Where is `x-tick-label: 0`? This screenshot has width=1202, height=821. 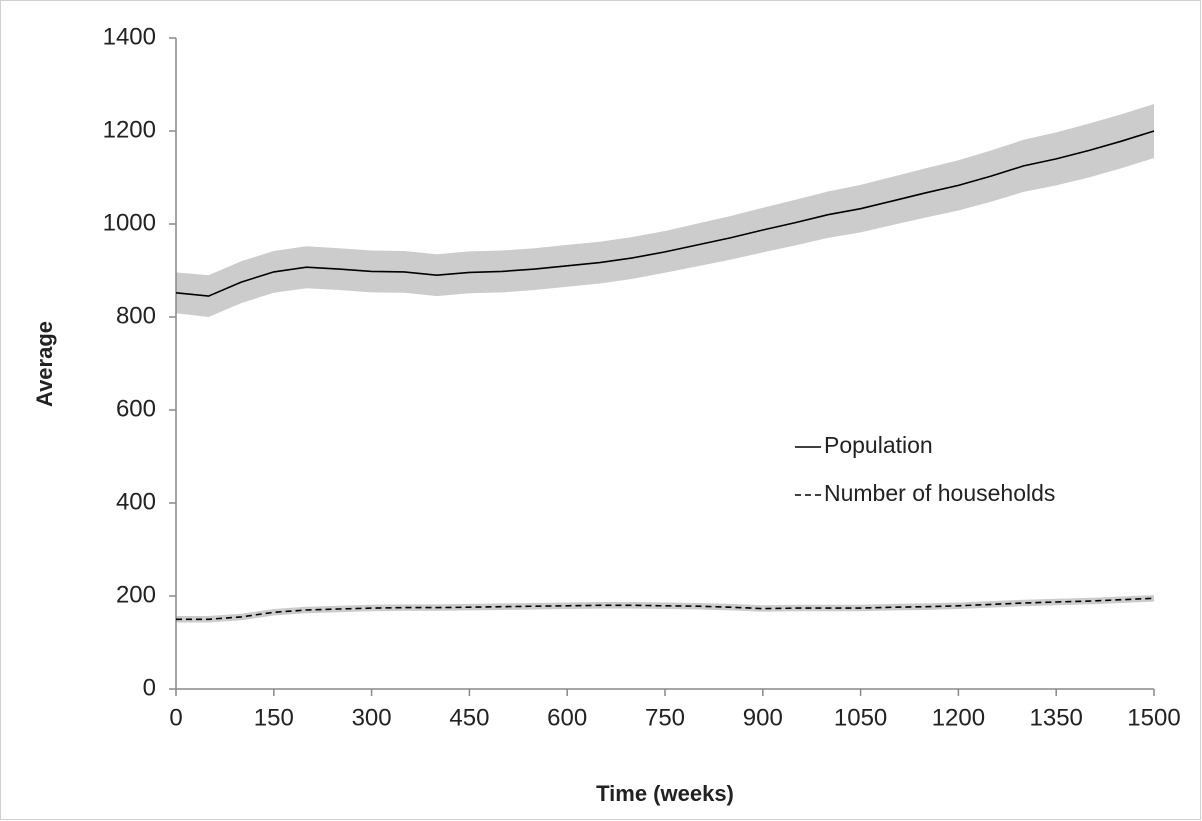 x-tick-label: 0 is located at coordinates (175, 717).